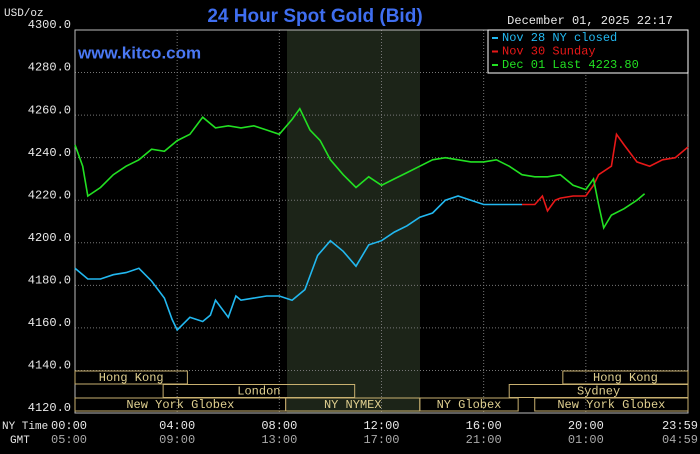  I want to click on x-tick-label: 12:00, so click(381, 426).